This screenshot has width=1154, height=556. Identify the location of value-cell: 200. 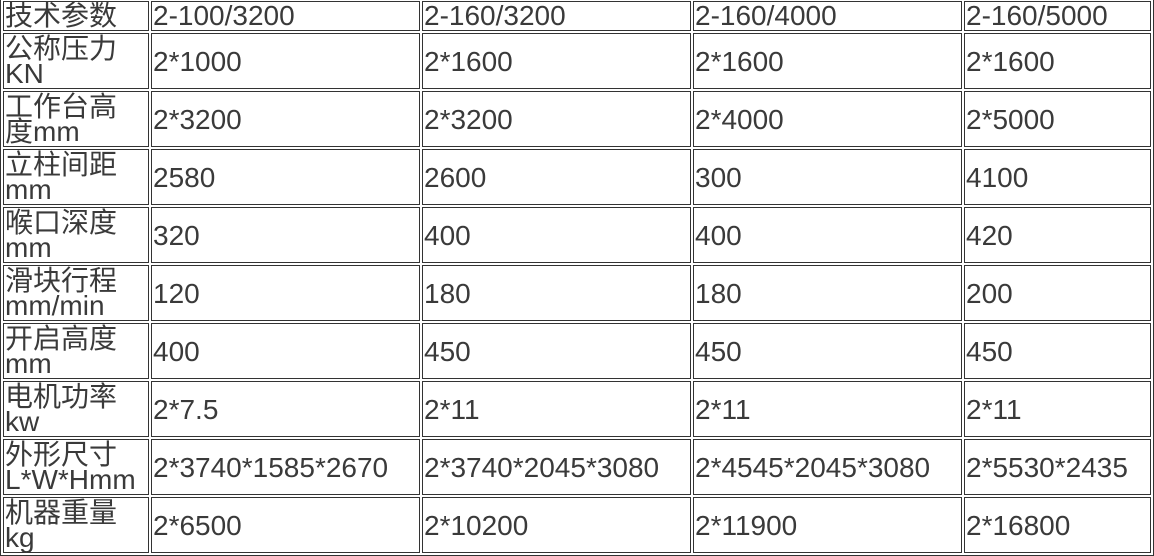
(1057, 293).